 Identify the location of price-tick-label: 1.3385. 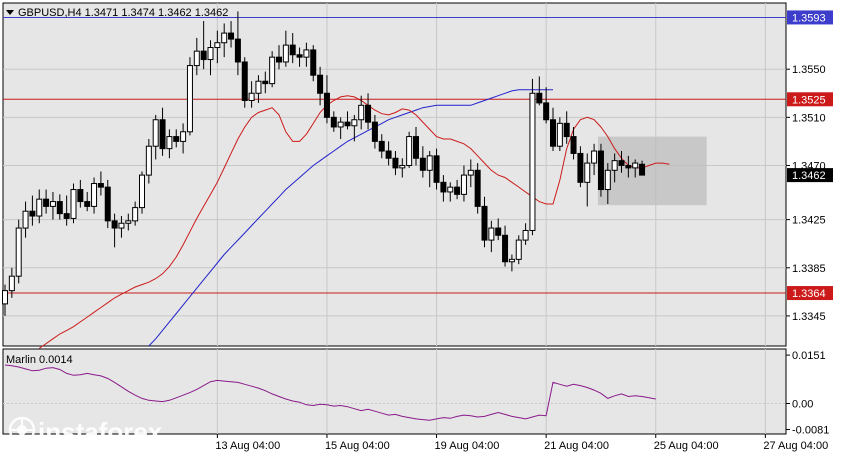
(809, 269).